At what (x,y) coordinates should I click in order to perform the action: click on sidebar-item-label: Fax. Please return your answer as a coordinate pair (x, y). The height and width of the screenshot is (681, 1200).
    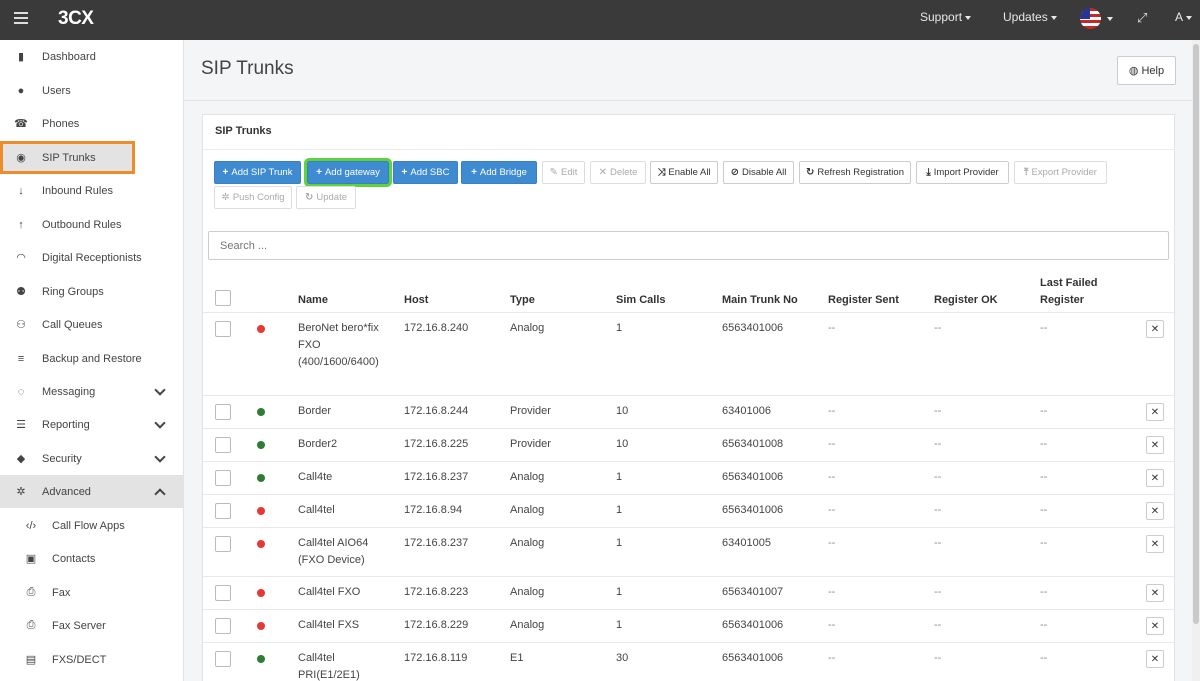
    Looking at the image, I should click on (61, 592).